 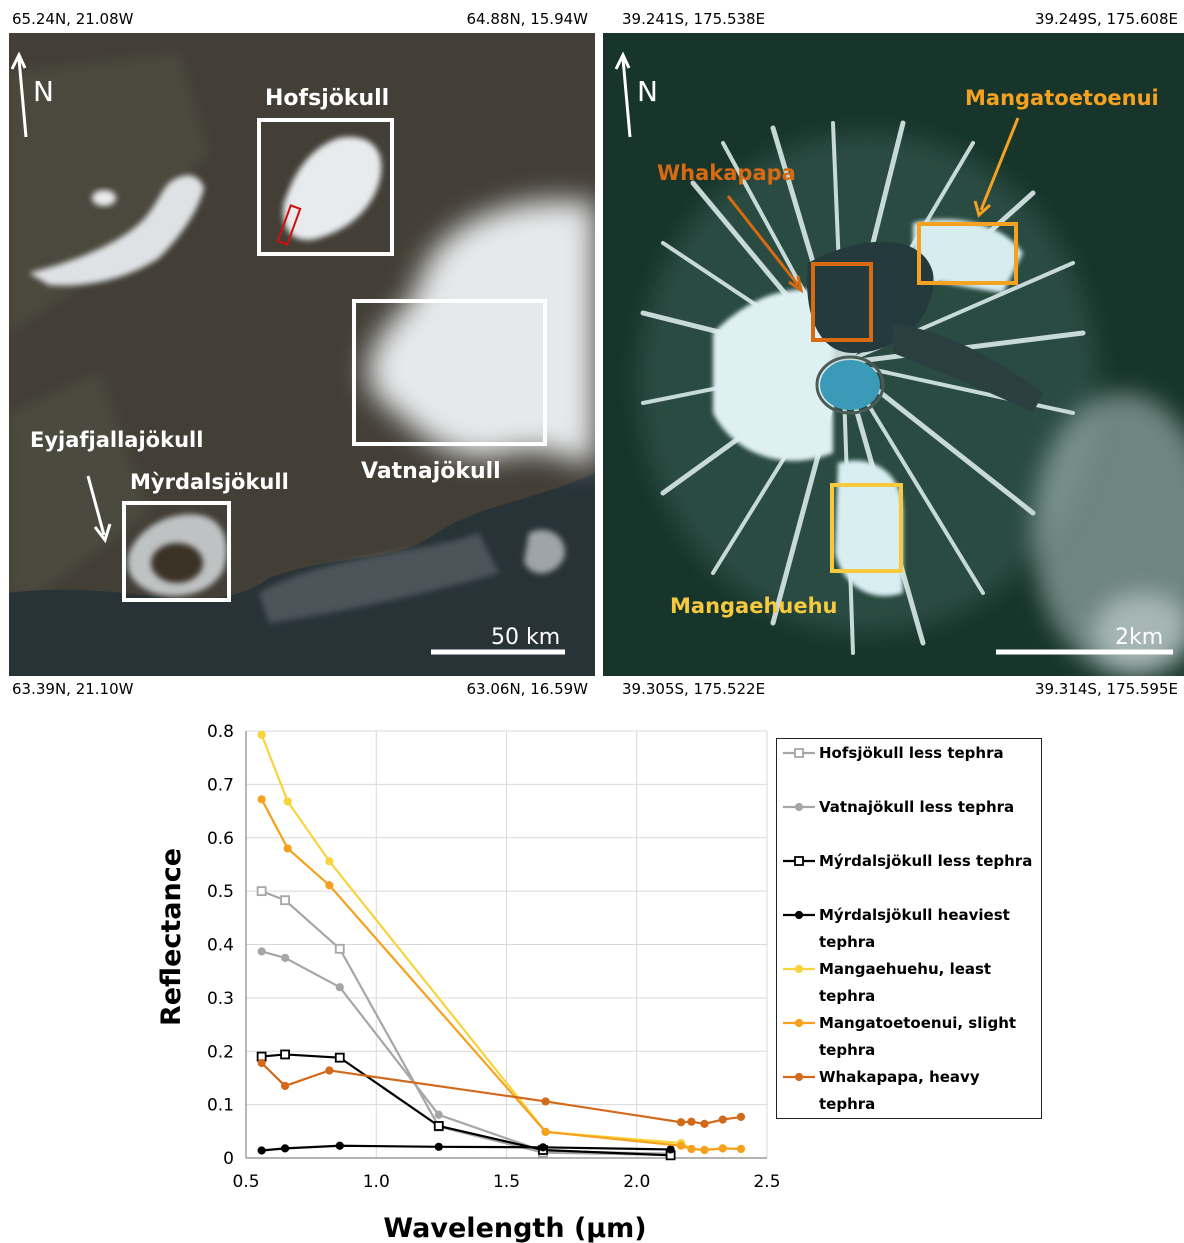 What do you see at coordinates (1062, 98) in the screenshot?
I see `mangatoetoenui-label: Mangatoetoenui` at bounding box center [1062, 98].